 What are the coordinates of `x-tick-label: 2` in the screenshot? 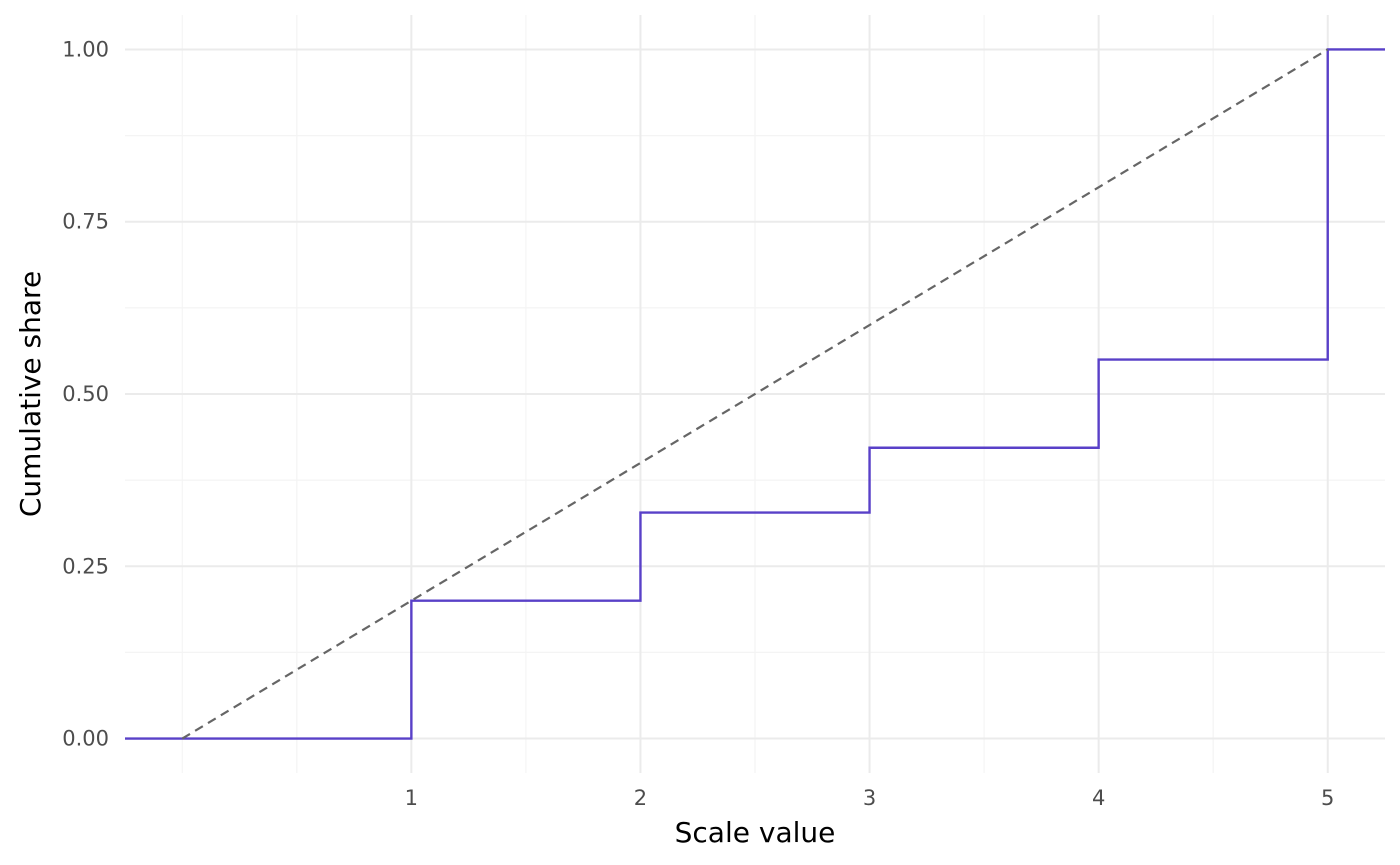 It's located at (640, 798).